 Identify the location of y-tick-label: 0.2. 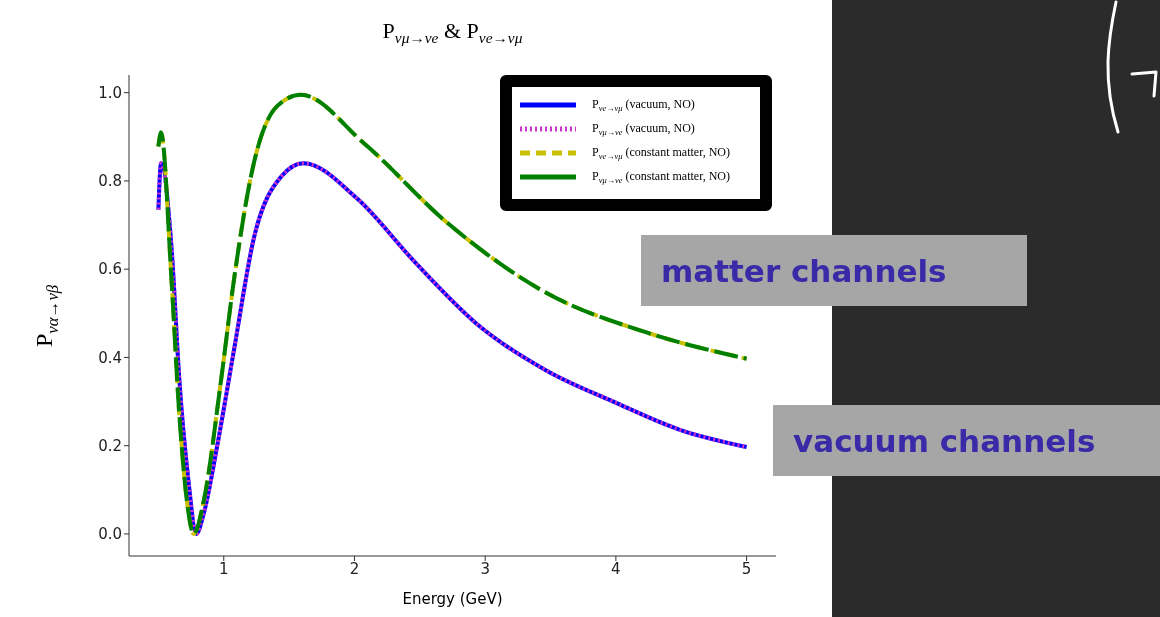
(110, 446).